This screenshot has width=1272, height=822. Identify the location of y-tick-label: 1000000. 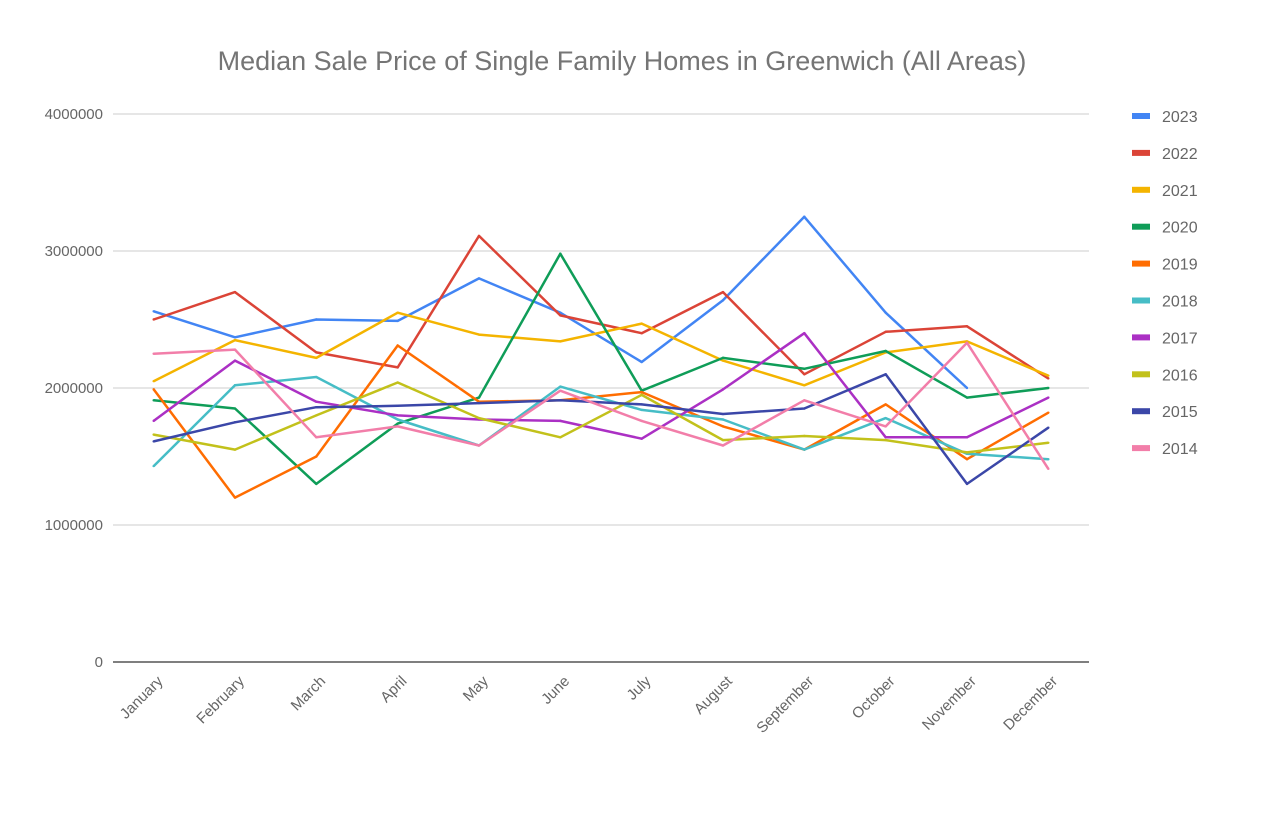
(74, 525).